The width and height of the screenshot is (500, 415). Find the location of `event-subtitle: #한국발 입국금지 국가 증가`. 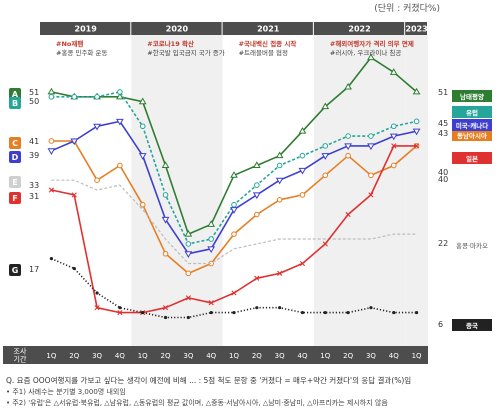

event-subtitle: #한국발 입국금지 국가 증가 is located at coordinates (185, 52).